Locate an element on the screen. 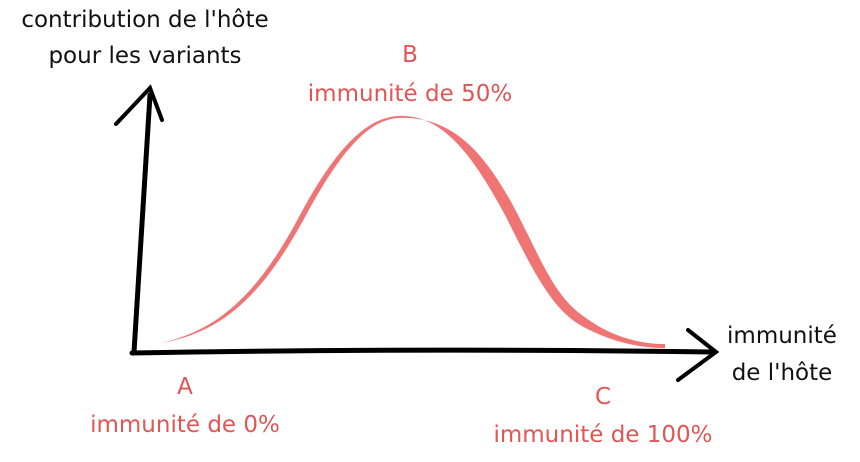 The height and width of the screenshot is (462, 860). point-letter: A is located at coordinates (185, 387).